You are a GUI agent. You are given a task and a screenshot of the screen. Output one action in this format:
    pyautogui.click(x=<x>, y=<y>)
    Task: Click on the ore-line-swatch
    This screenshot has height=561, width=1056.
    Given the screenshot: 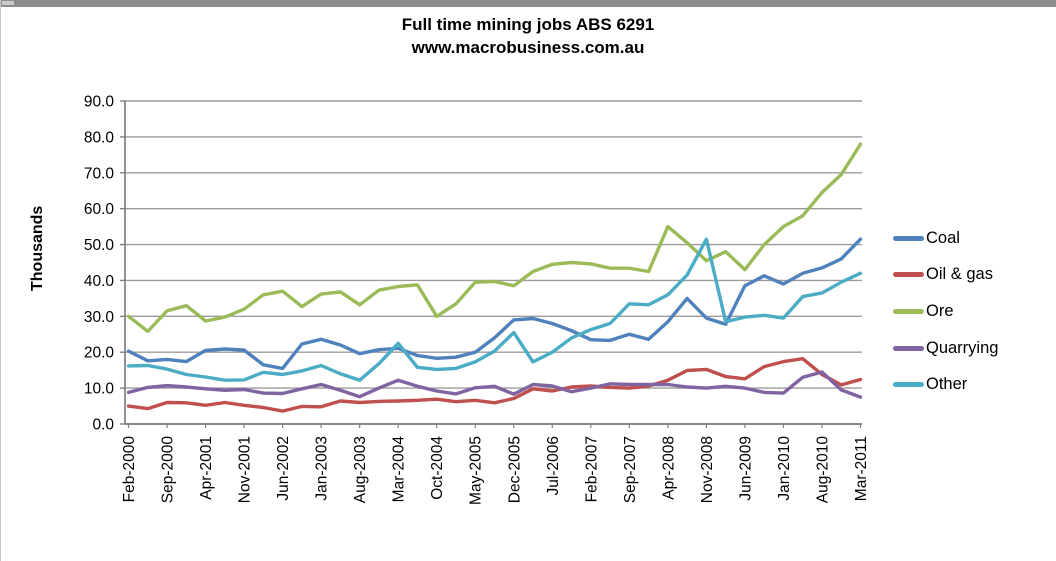 What is the action you would take?
    pyautogui.click(x=908, y=311)
    